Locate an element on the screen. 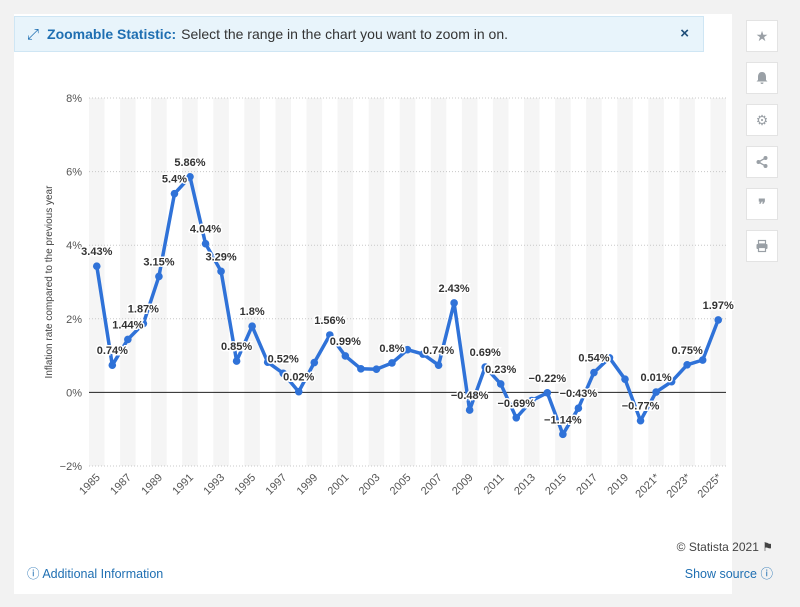 The image size is (800, 607). cite-button: ❞ is located at coordinates (762, 204).